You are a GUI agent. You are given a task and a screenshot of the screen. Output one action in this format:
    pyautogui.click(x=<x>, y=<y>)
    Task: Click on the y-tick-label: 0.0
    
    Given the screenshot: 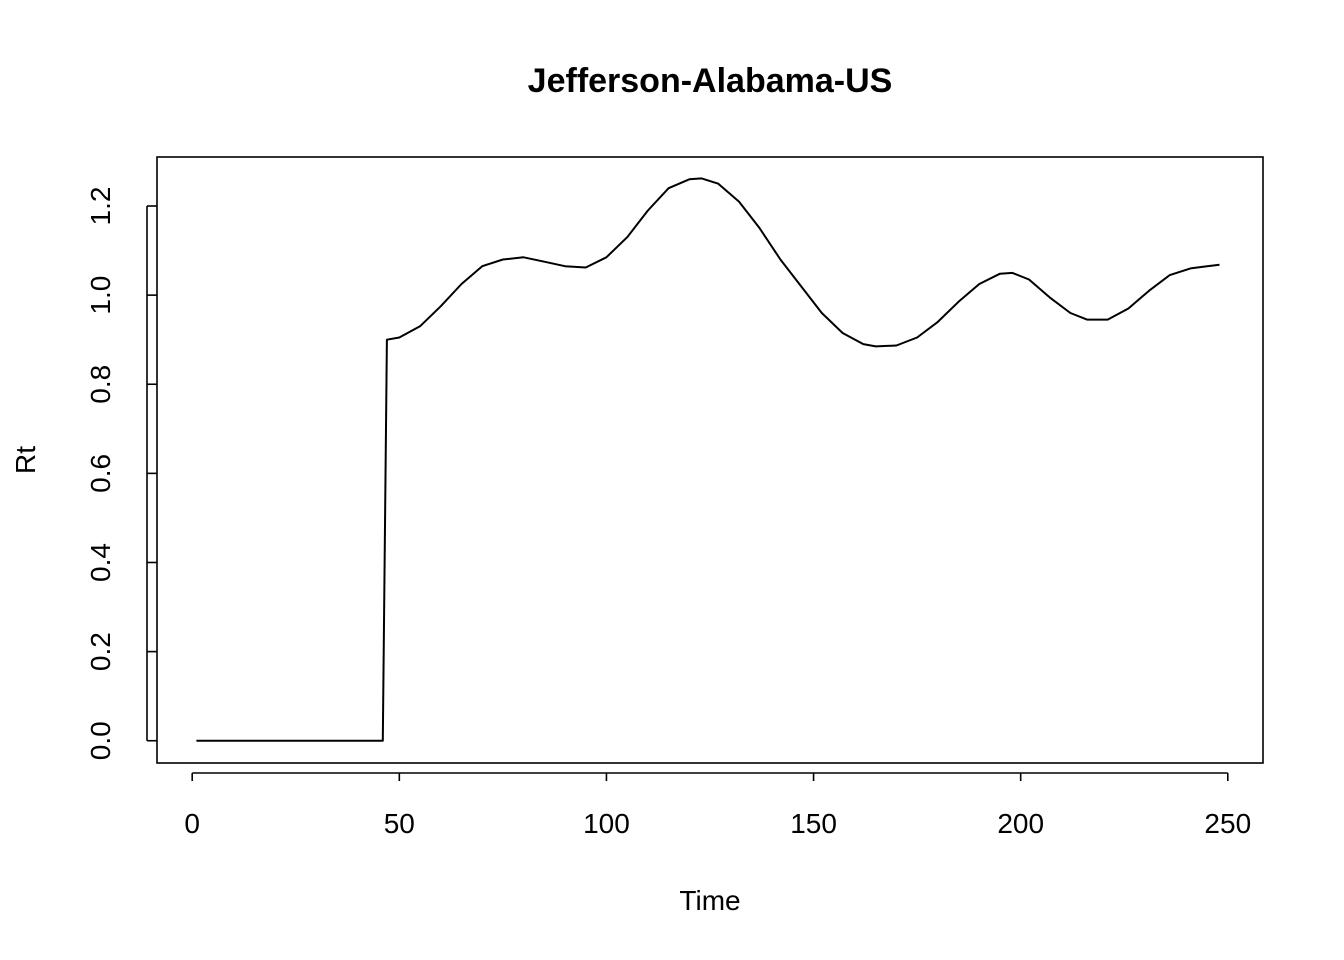 What is the action you would take?
    pyautogui.click(x=100, y=740)
    